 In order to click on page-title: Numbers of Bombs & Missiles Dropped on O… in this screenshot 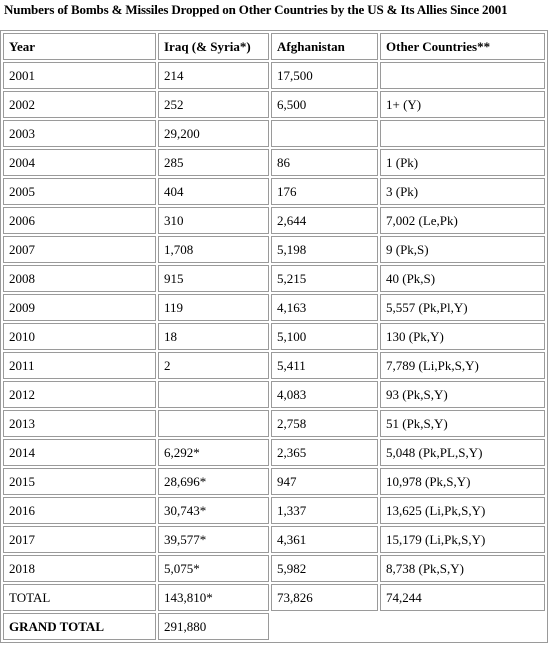, I will do `click(256, 9)`.